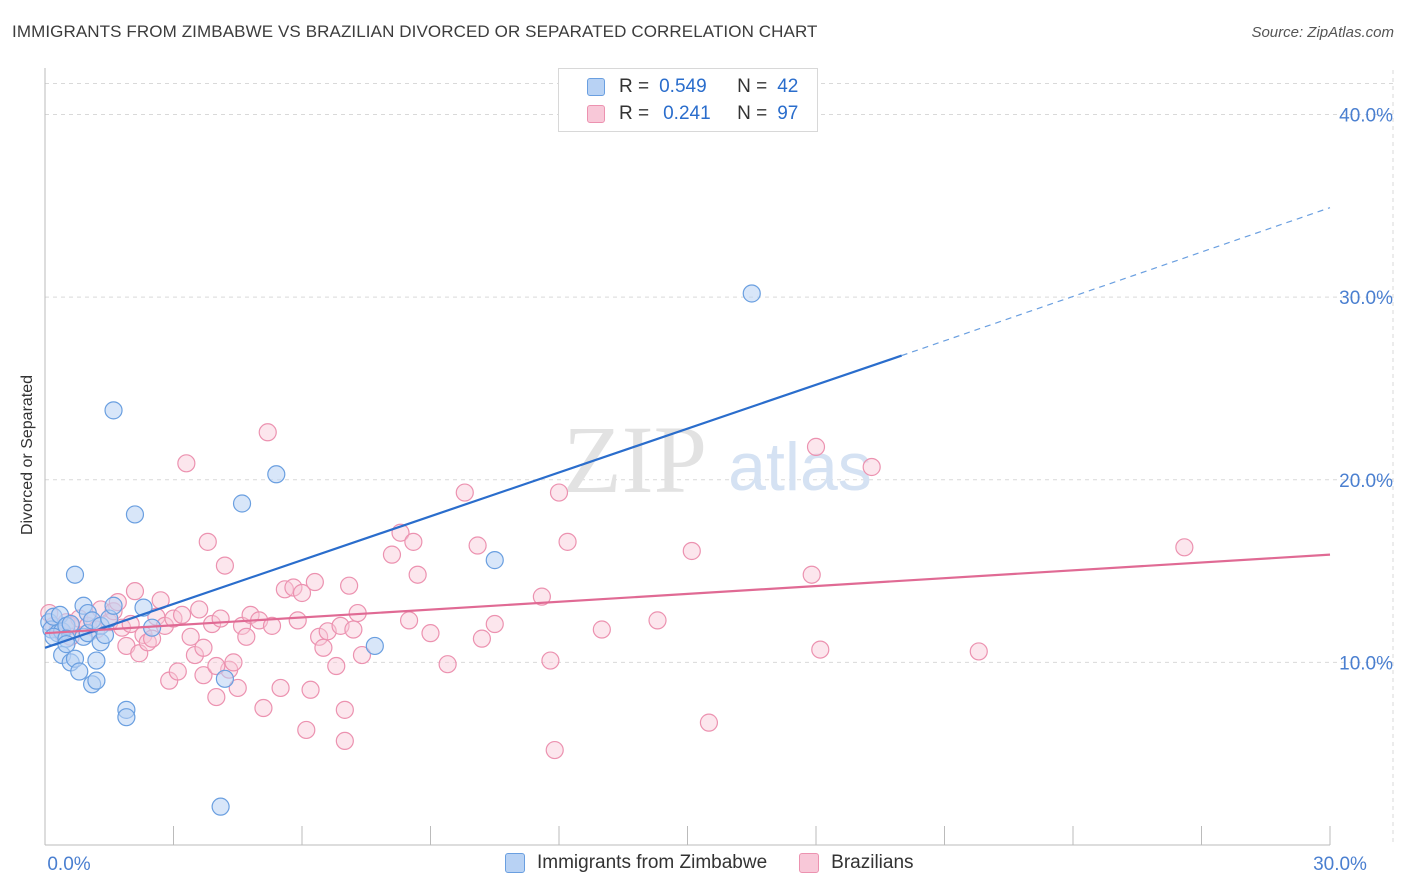  I want to click on trendline-zimbabwe-extension, so click(1116, 282).